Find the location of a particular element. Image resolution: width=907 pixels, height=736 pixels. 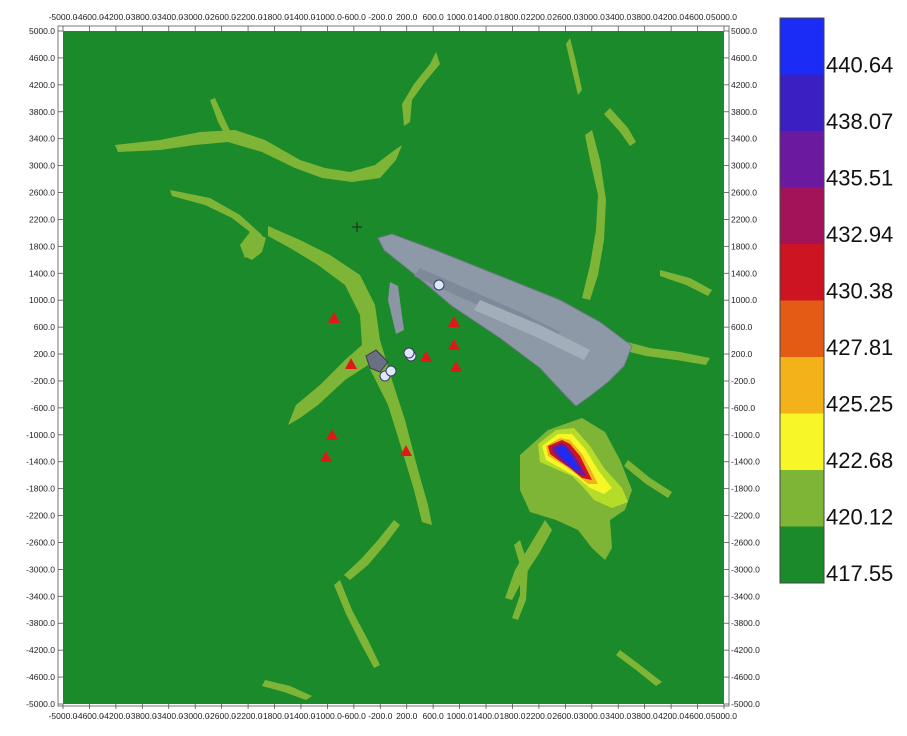

east-stream-band is located at coordinates (594, 215).